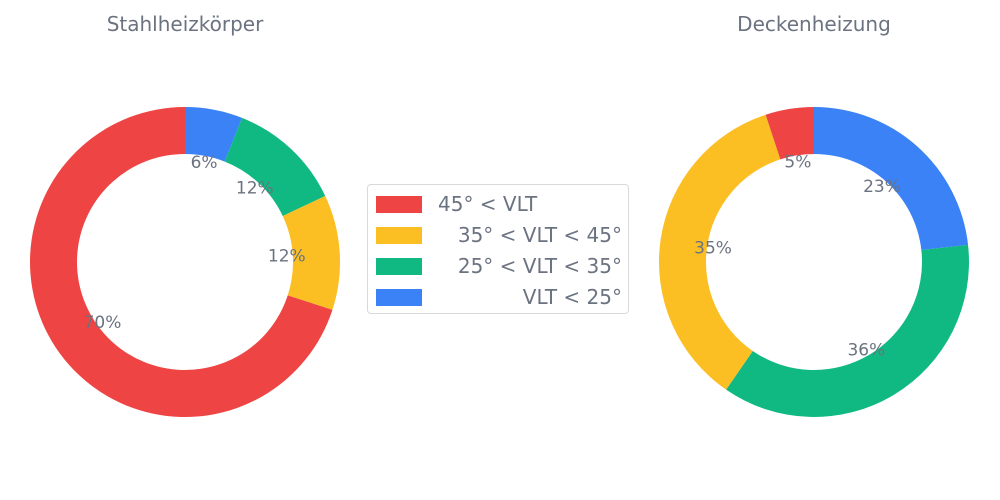 The image size is (1000, 500). Describe the element at coordinates (185, 24) in the screenshot. I see `chart-title-left: Stahlheizkörper` at that location.